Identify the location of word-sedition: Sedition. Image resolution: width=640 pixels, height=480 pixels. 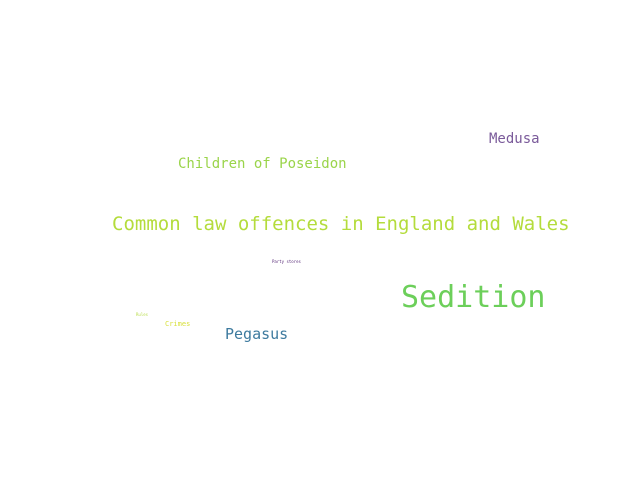
(473, 297).